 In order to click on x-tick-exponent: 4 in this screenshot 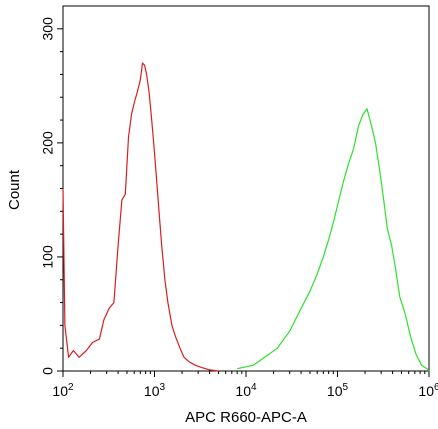, I will do `click(254, 387)`.